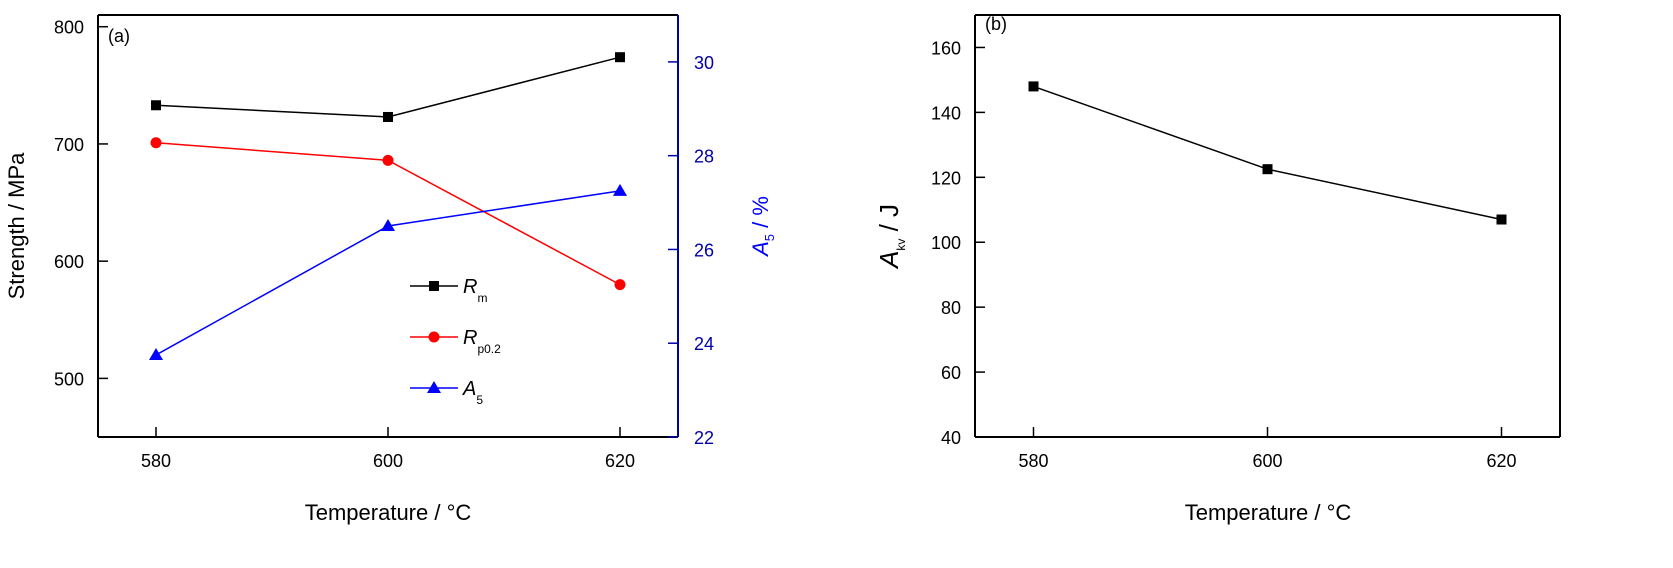  What do you see at coordinates (119, 36) in the screenshot?
I see `panel-label-a: (a)` at bounding box center [119, 36].